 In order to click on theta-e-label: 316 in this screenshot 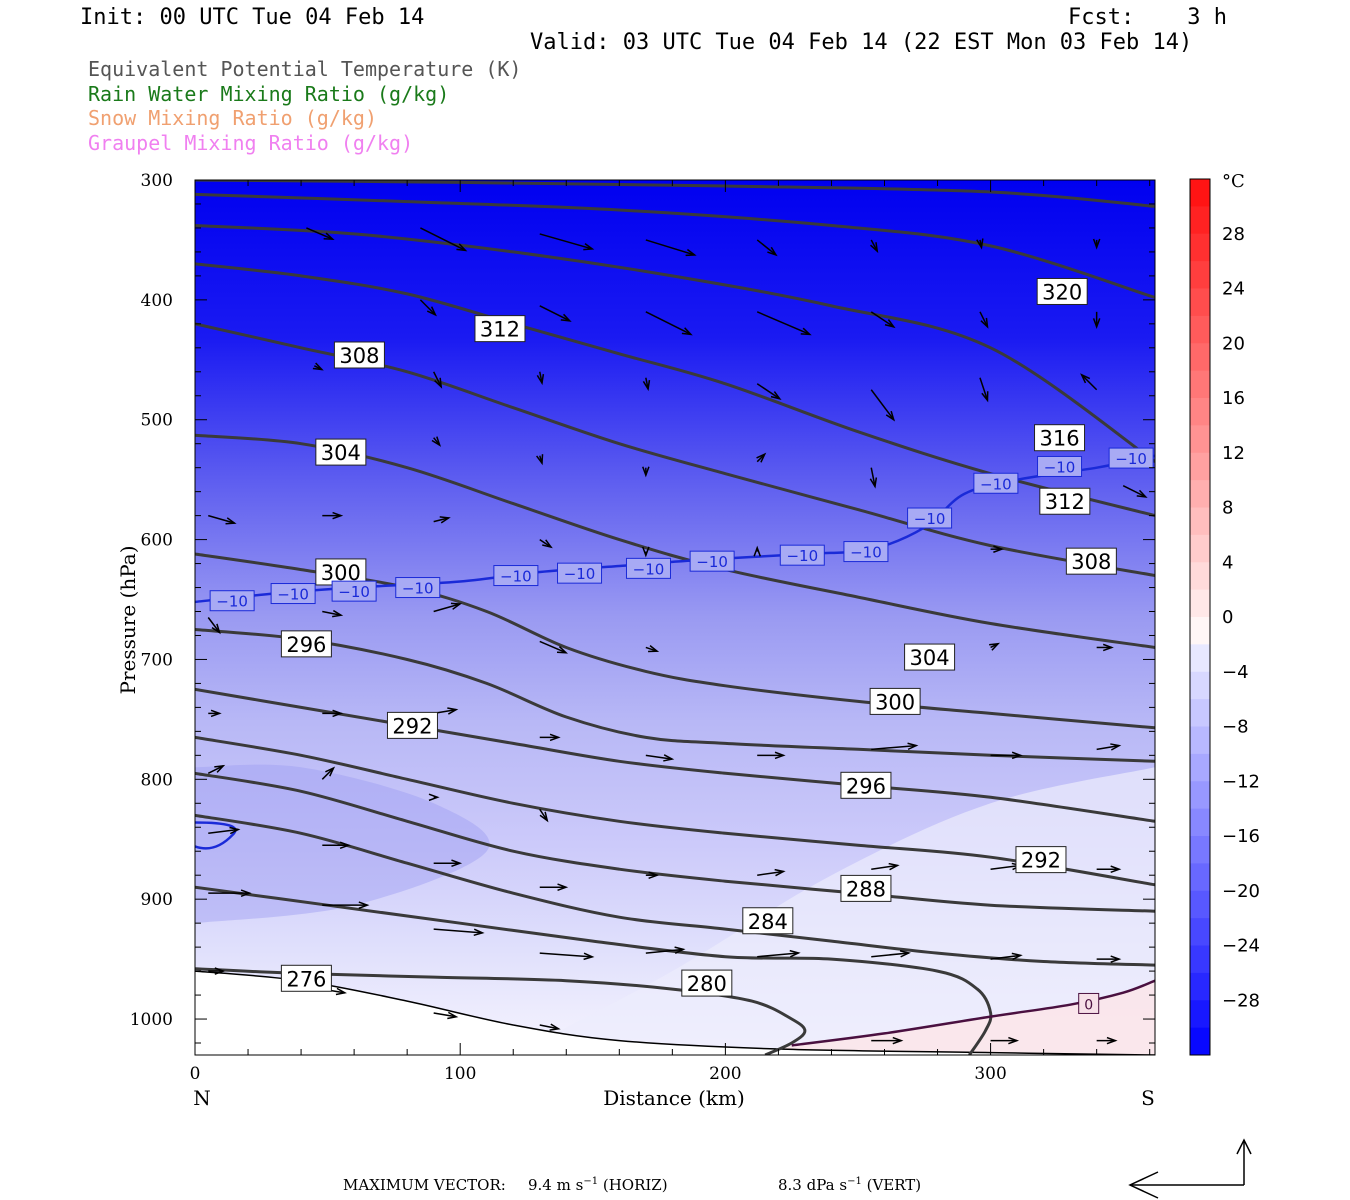, I will do `click(1060, 438)`.